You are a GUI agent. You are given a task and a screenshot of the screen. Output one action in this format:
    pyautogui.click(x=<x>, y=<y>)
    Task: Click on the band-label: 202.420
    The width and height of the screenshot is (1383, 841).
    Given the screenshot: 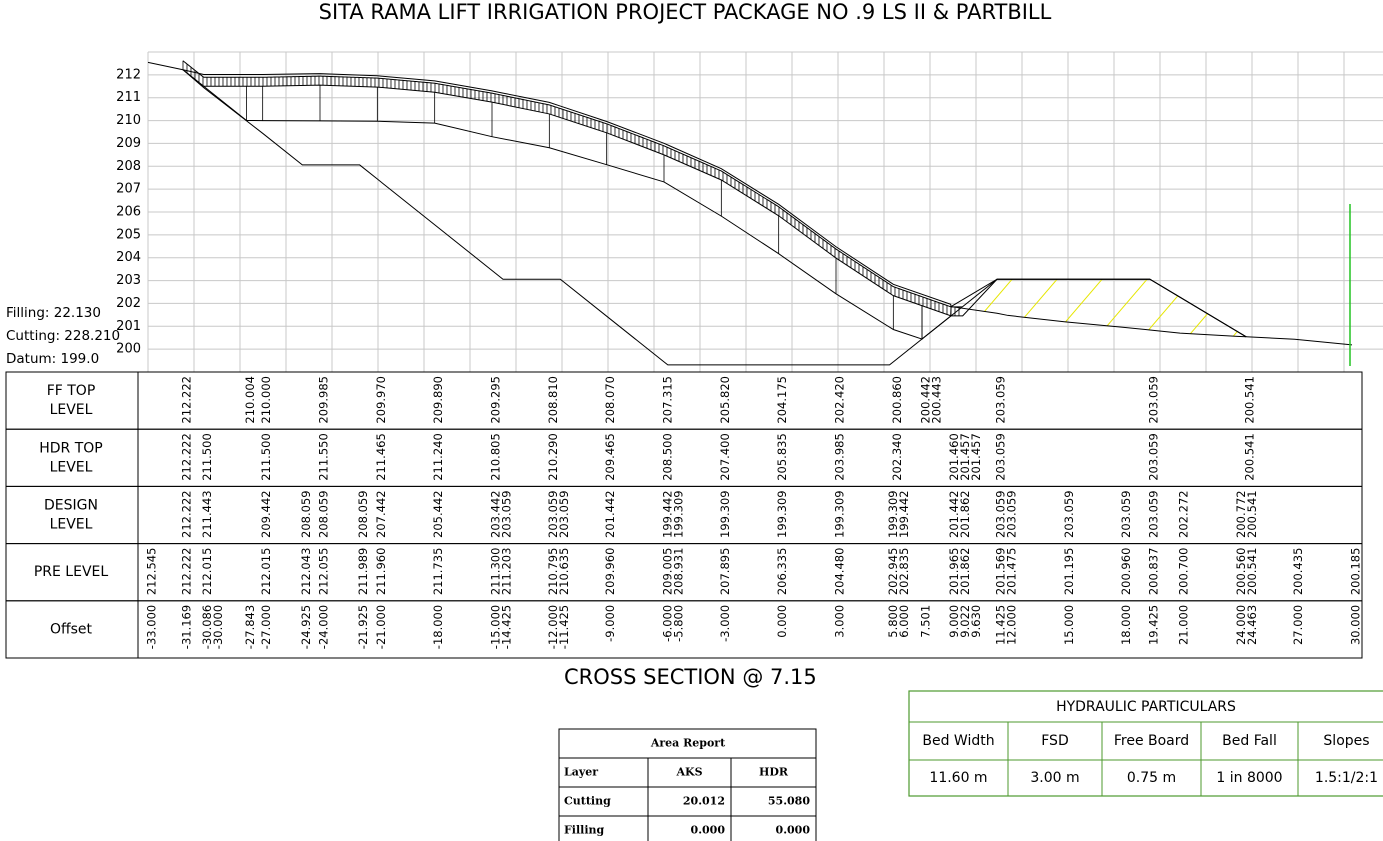 What is the action you would take?
    pyautogui.click(x=840, y=400)
    